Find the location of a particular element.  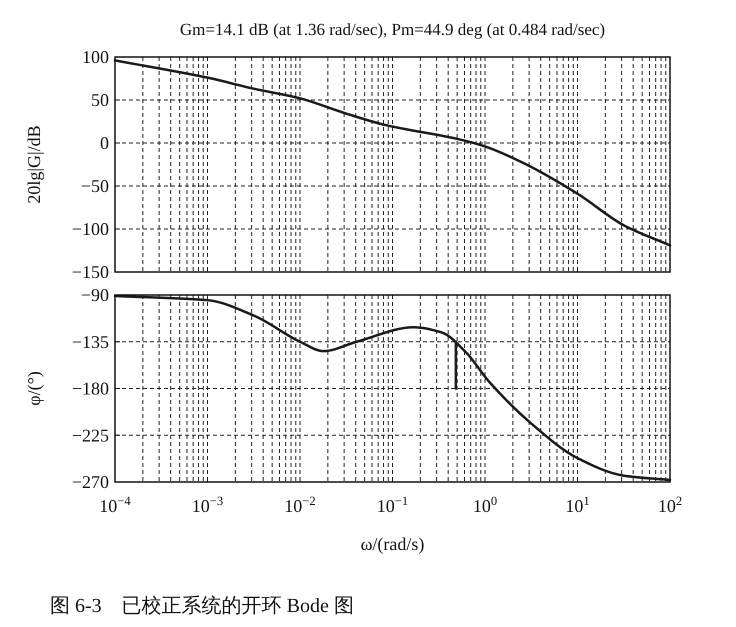

y-tick-label: −180 is located at coordinates (90, 388).